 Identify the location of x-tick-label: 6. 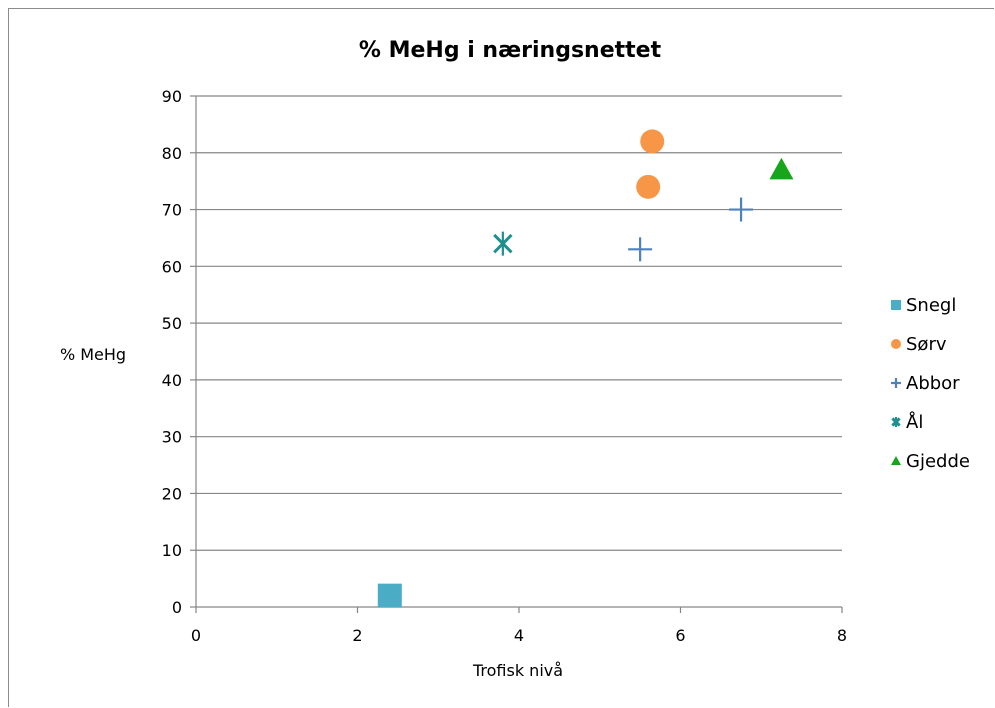
(680, 635).